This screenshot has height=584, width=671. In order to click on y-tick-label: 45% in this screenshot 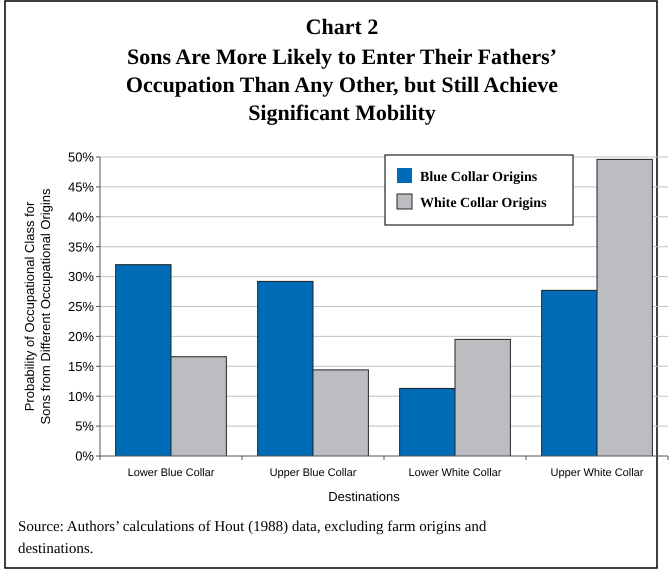, I will do `click(81, 186)`.